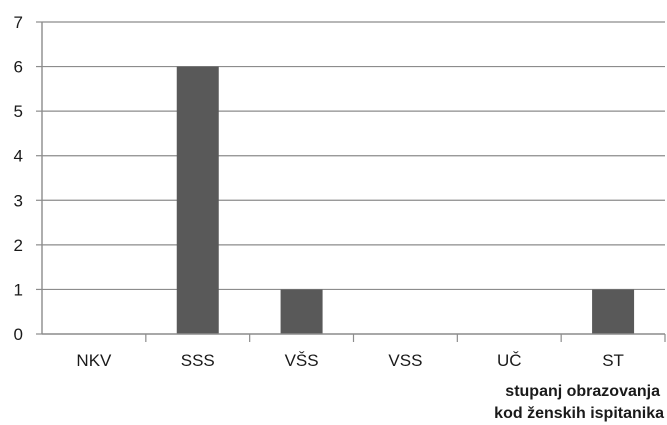 This screenshot has width=667, height=425. I want to click on y-tick-label: 5, so click(18, 111).